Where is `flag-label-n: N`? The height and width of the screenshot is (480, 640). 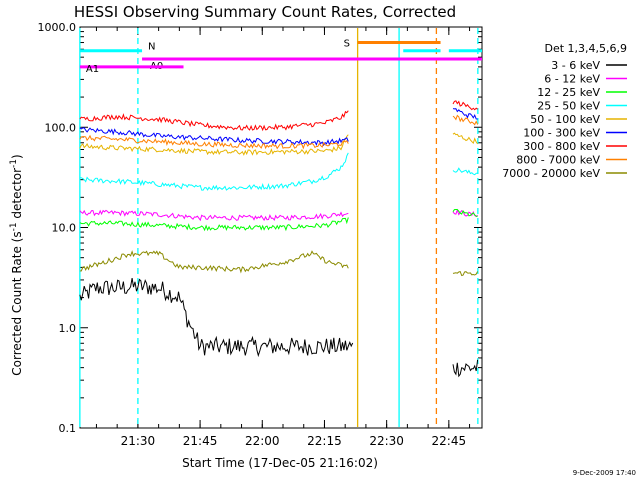 flag-label-n: N is located at coordinates (151, 47).